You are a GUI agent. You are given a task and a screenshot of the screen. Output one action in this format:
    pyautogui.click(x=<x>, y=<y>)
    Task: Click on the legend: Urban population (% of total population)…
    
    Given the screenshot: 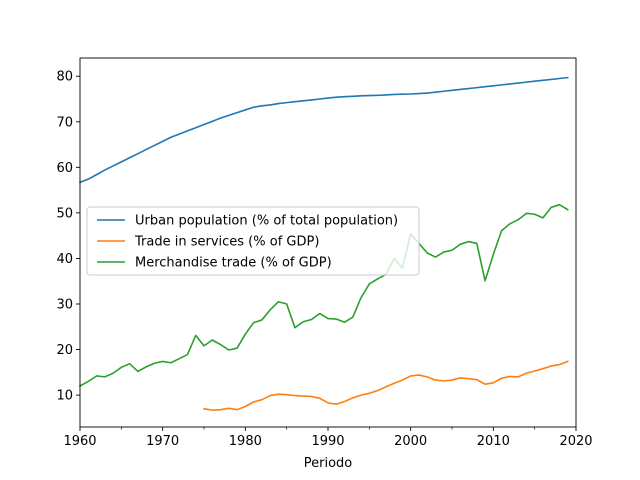 What is the action you would take?
    pyautogui.click(x=253, y=241)
    